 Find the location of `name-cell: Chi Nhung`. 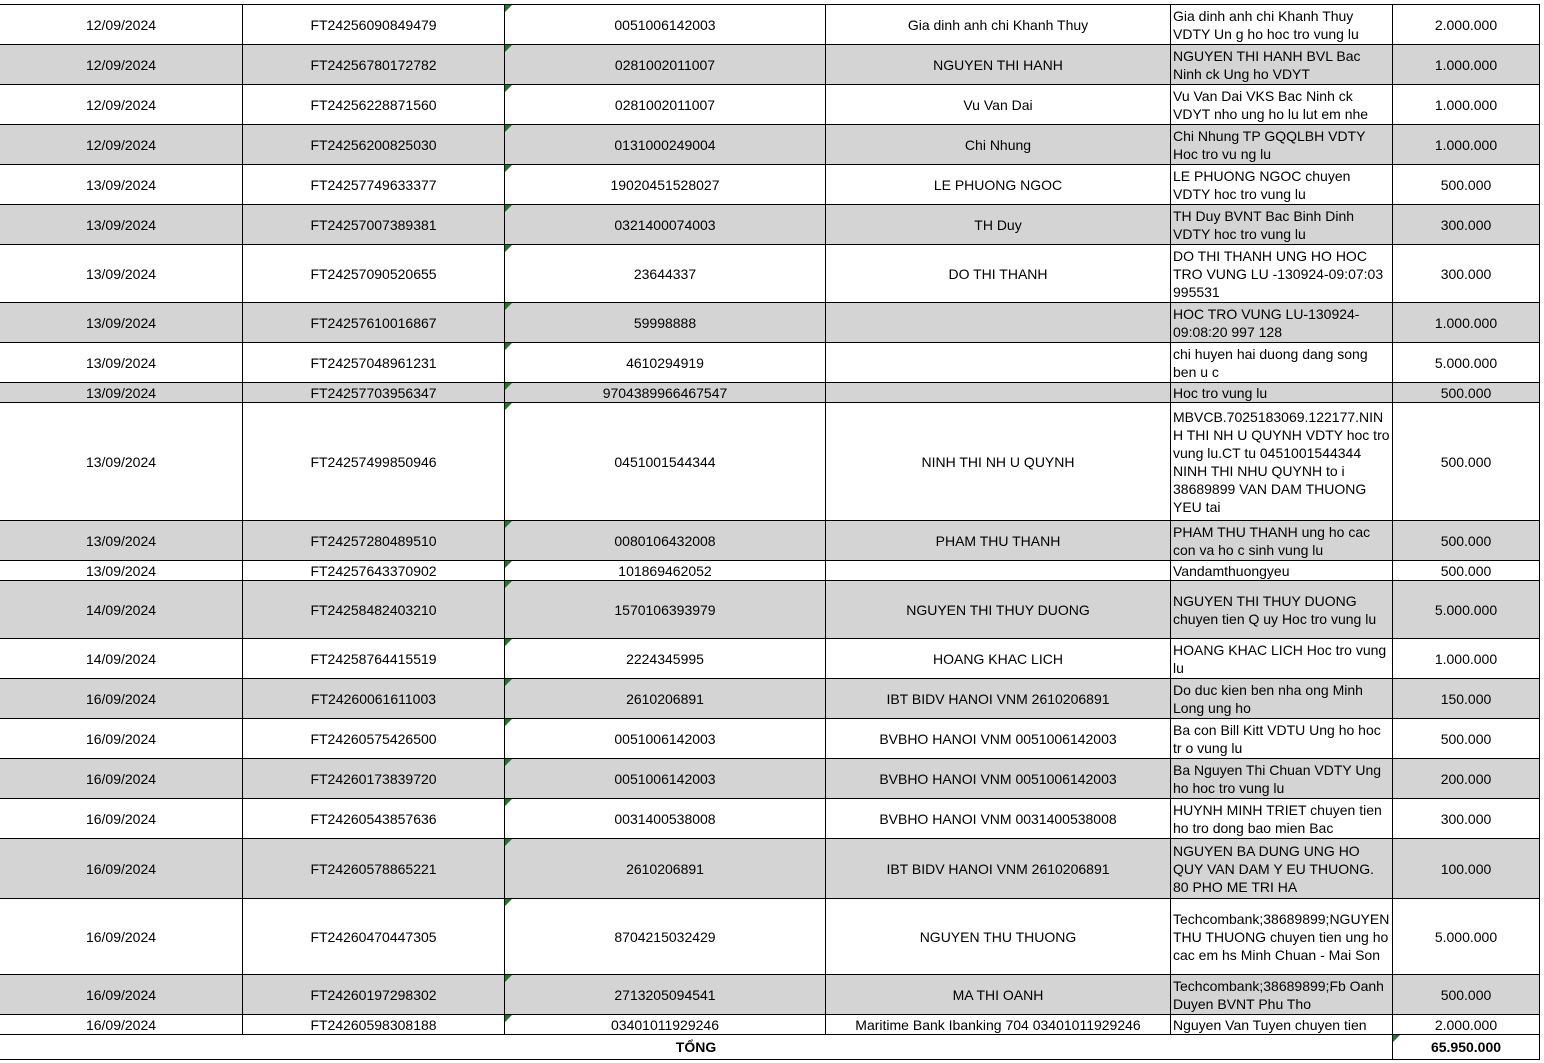

name-cell: Chi Nhung is located at coordinates (998, 145).